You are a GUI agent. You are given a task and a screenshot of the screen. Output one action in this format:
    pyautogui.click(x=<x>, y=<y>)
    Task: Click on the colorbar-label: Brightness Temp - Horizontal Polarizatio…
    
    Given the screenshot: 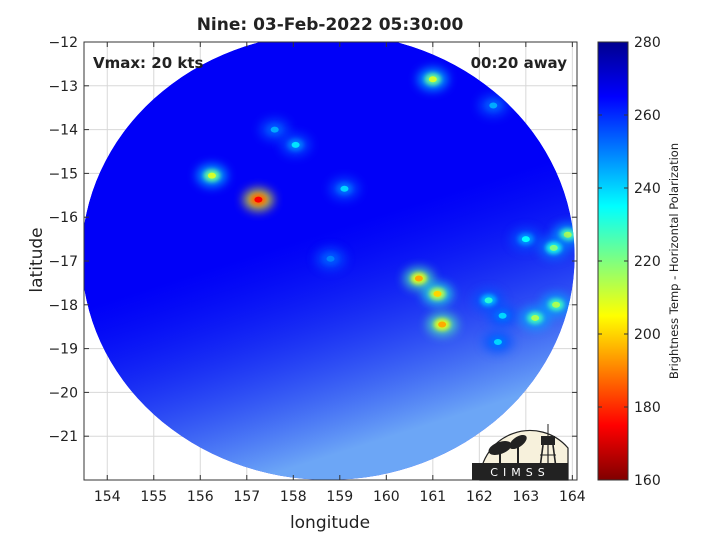 What is the action you would take?
    pyautogui.click(x=674, y=261)
    